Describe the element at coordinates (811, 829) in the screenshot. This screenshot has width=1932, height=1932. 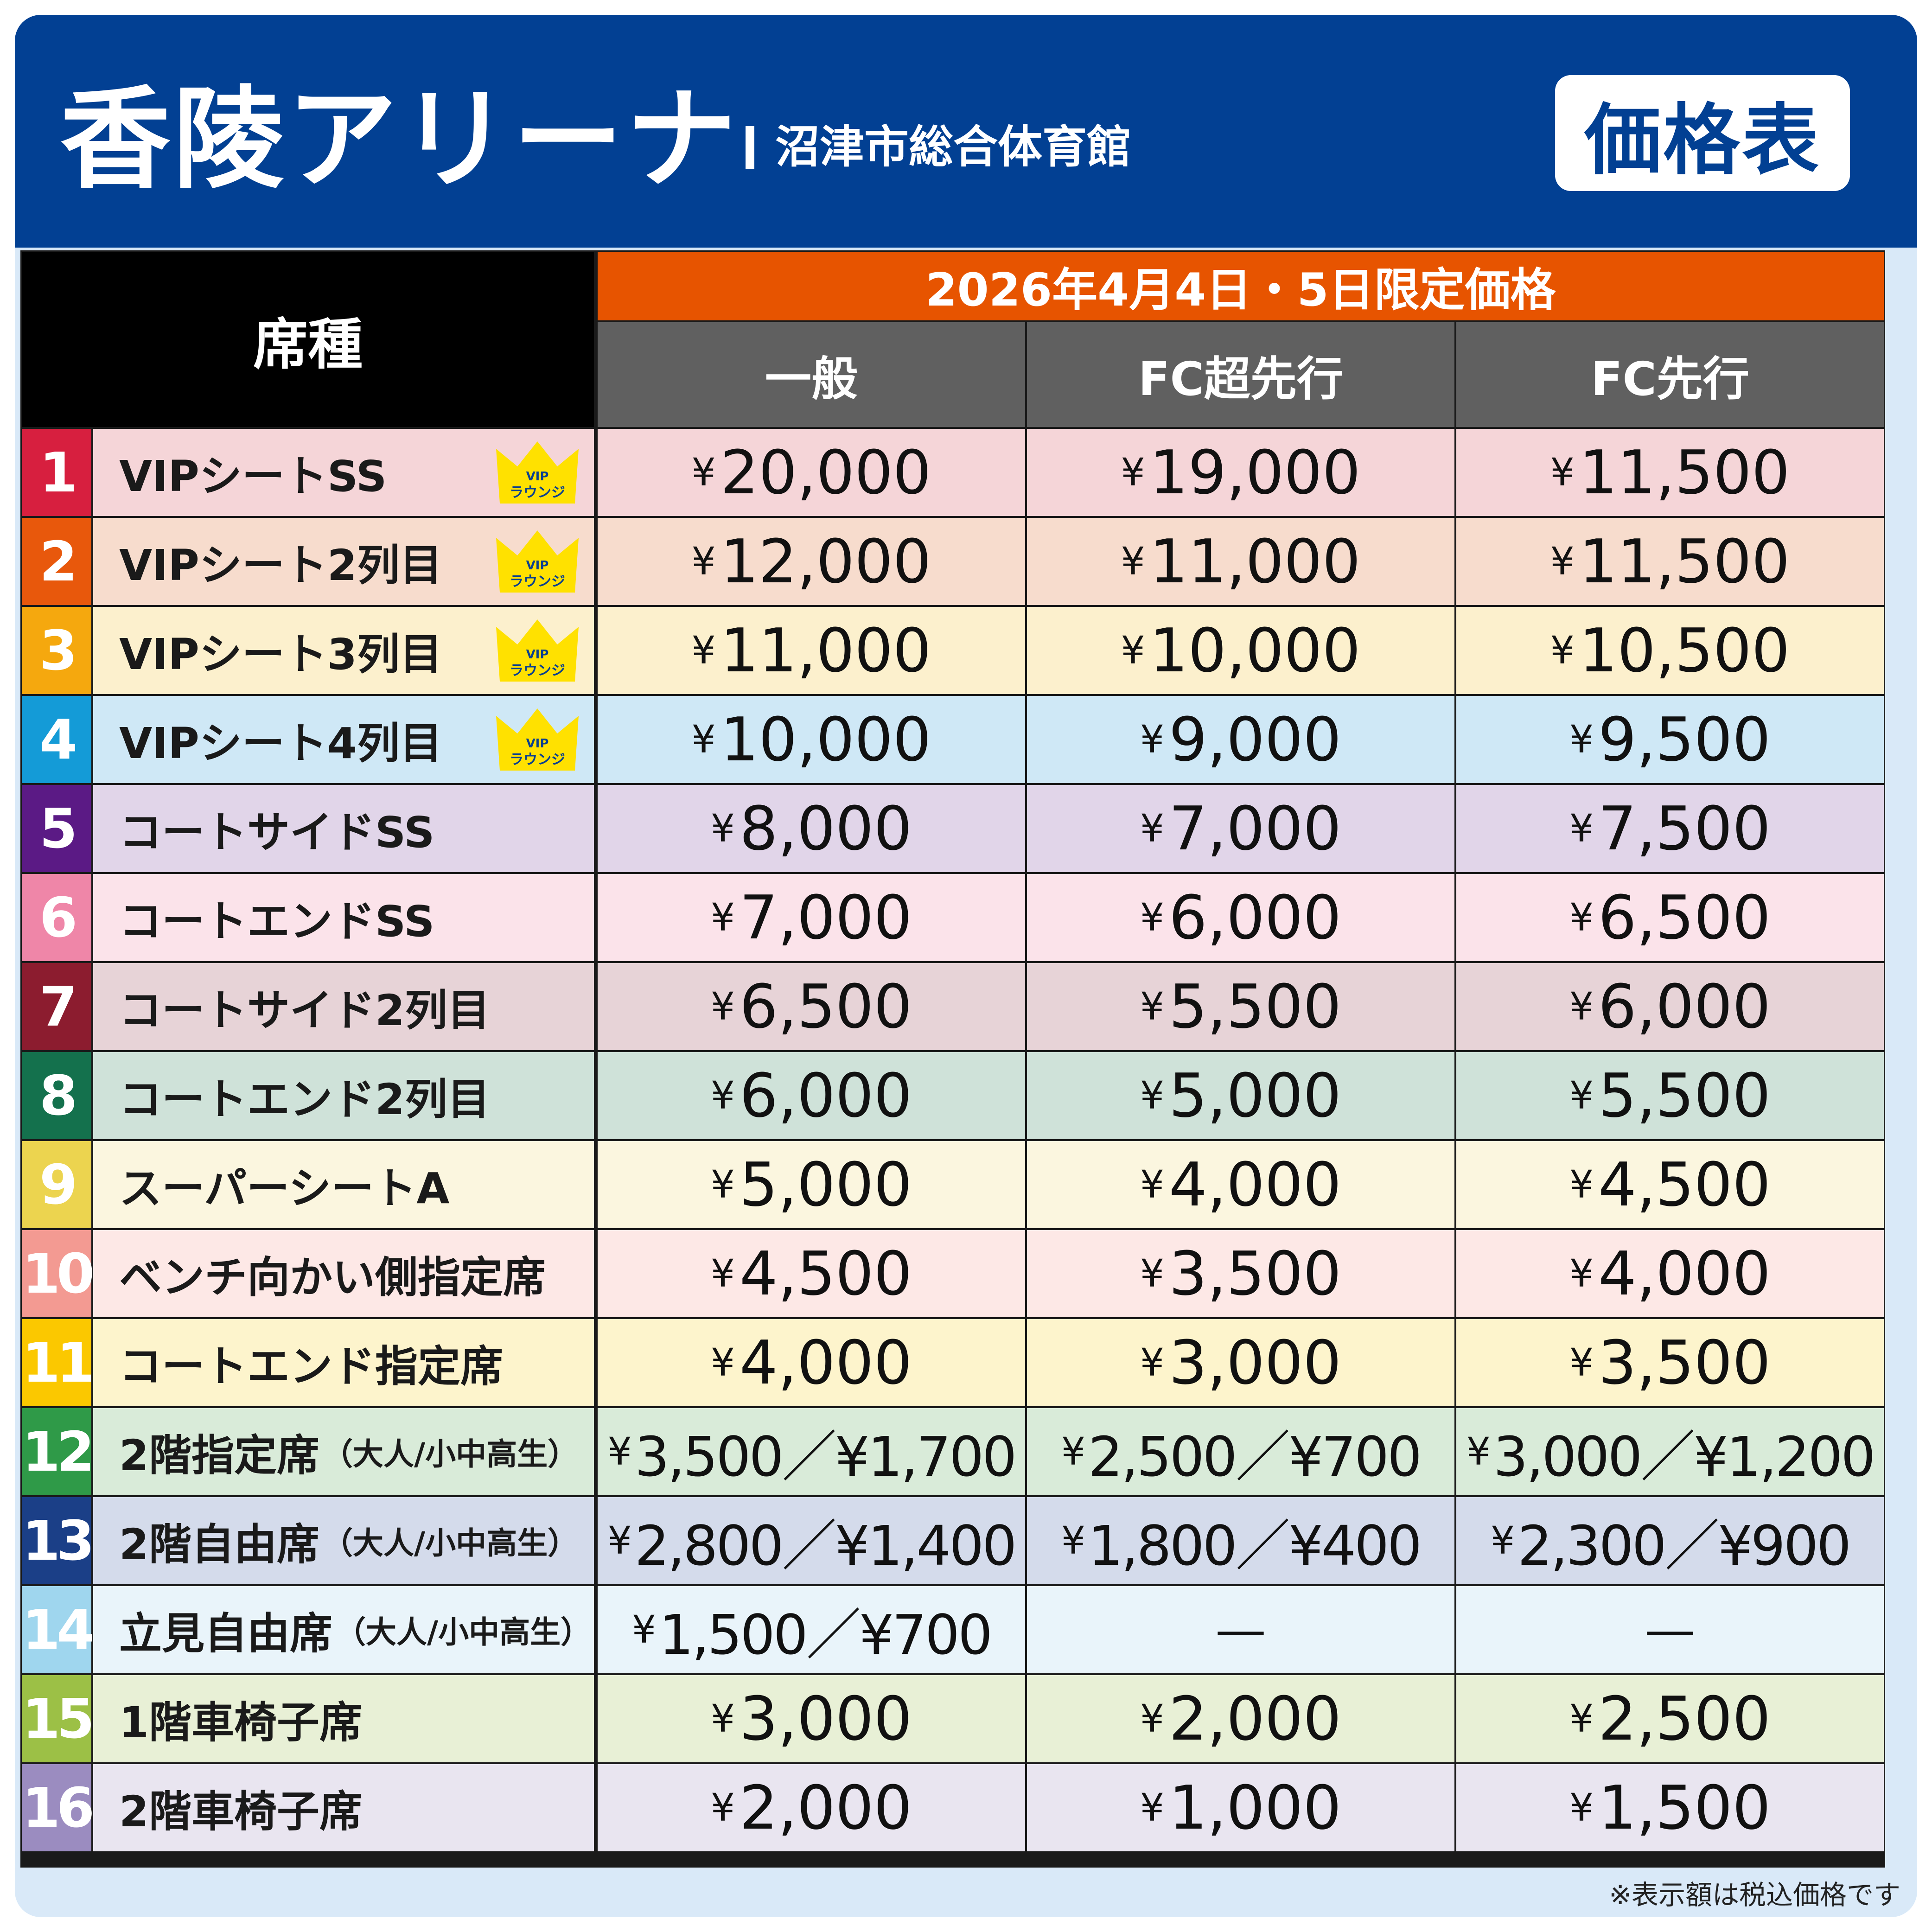
I see `price-cell: ¥8,000` at that location.